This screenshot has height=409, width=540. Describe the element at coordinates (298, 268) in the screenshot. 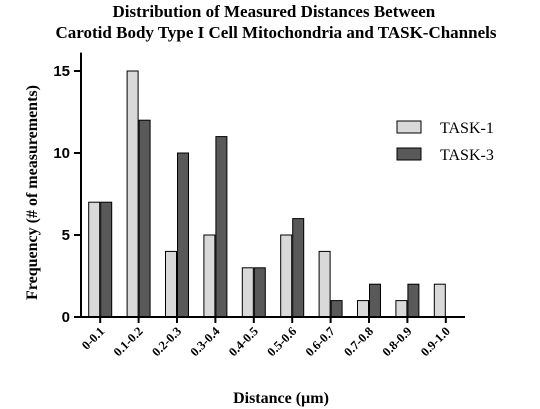

I see `bar-task-3-0.5-0.6` at that location.